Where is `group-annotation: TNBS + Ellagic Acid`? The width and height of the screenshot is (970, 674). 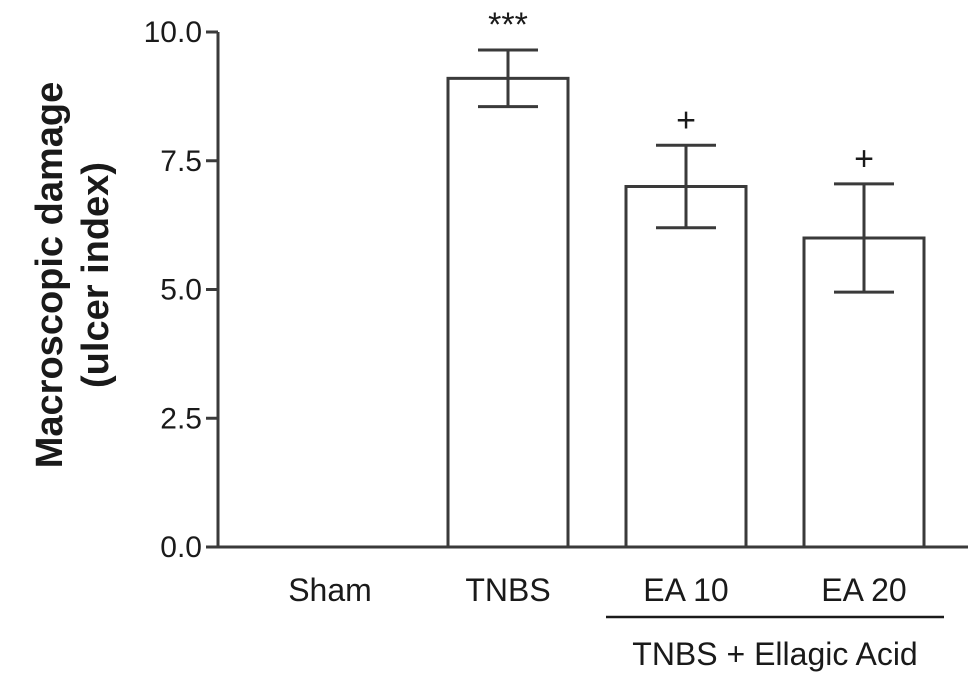 group-annotation: TNBS + Ellagic Acid is located at coordinates (775, 643).